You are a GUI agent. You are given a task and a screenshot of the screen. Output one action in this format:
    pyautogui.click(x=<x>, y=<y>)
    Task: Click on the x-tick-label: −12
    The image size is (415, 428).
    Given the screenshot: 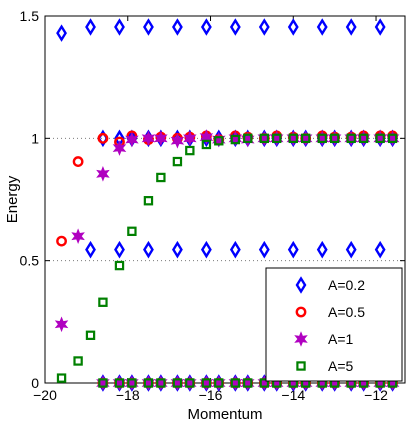 What is the action you would take?
    pyautogui.click(x=376, y=395)
    